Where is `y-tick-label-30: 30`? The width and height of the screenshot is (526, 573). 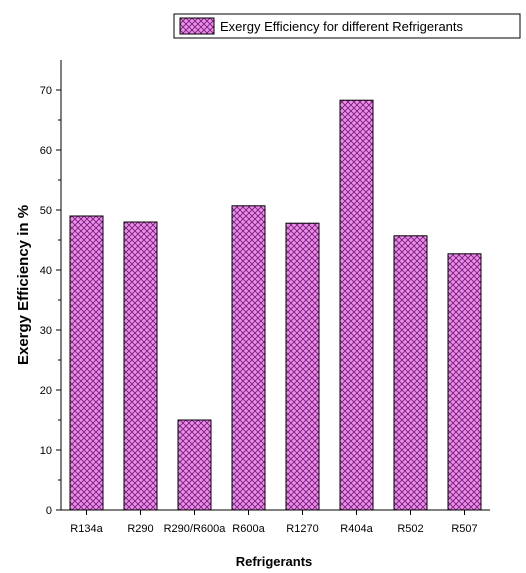
y-tick-label-30: 30 is located at coordinates (46, 331).